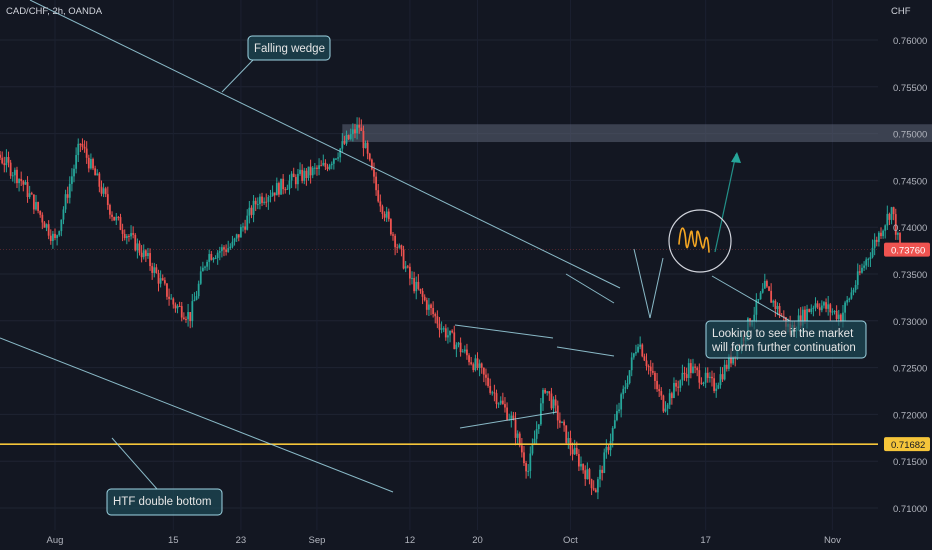 The width and height of the screenshot is (932, 550). I want to click on falling-wedge-label: Falling wedge, so click(289, 48).